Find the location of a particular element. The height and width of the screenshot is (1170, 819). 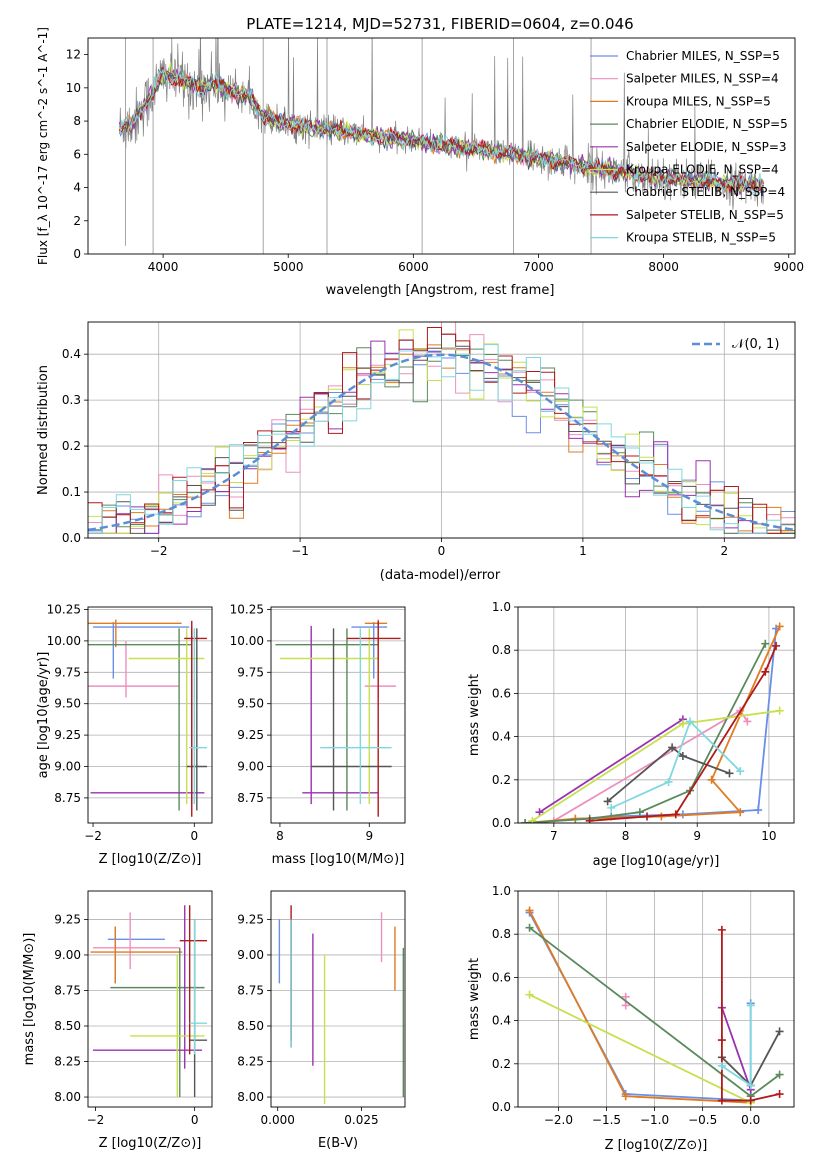

x-tick-label: 8 is located at coordinates (626, 836).